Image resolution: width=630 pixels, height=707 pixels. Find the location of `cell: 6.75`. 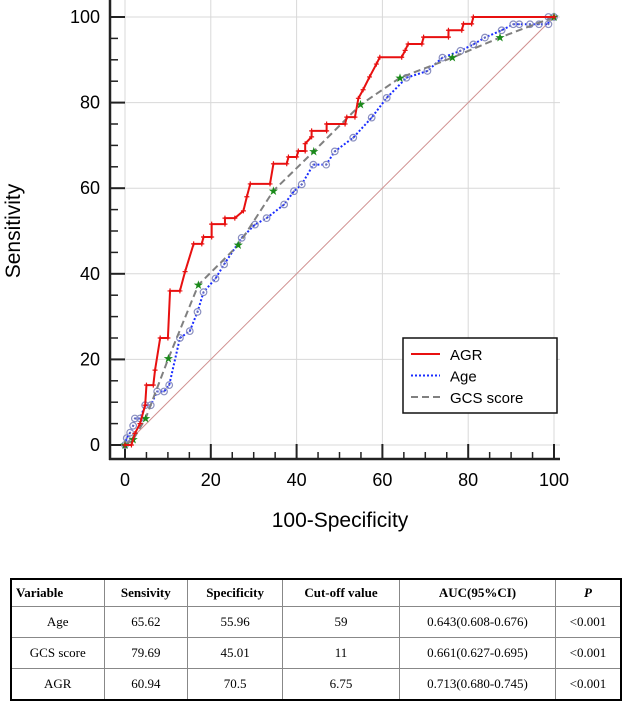

cell: 6.75 is located at coordinates (341, 684).